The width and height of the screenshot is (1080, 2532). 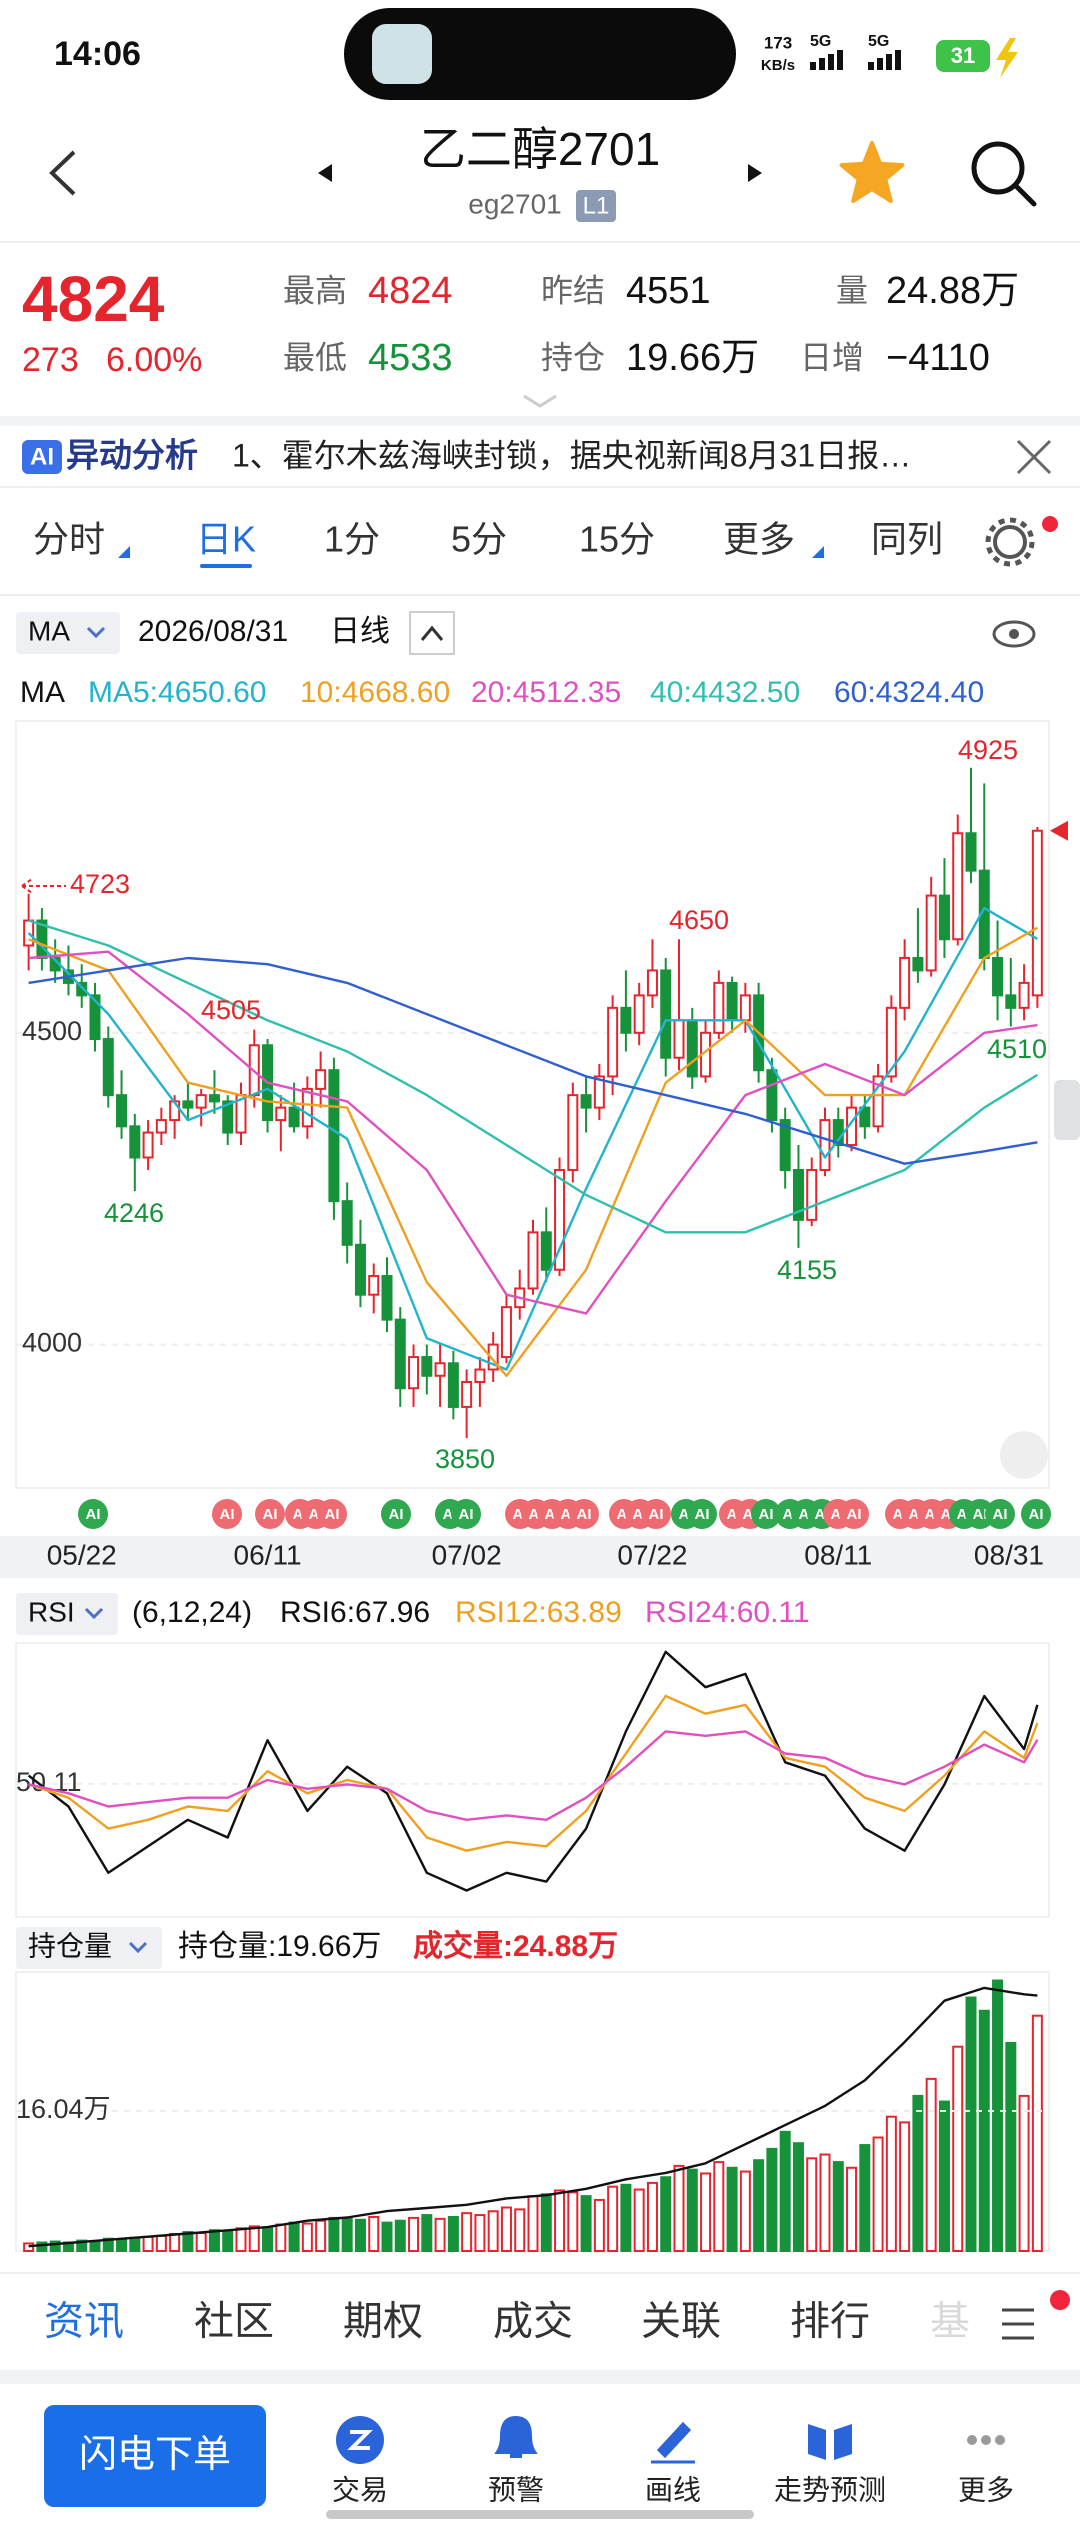 What do you see at coordinates (479, 539) in the screenshot?
I see `period-tab: 5分` at bounding box center [479, 539].